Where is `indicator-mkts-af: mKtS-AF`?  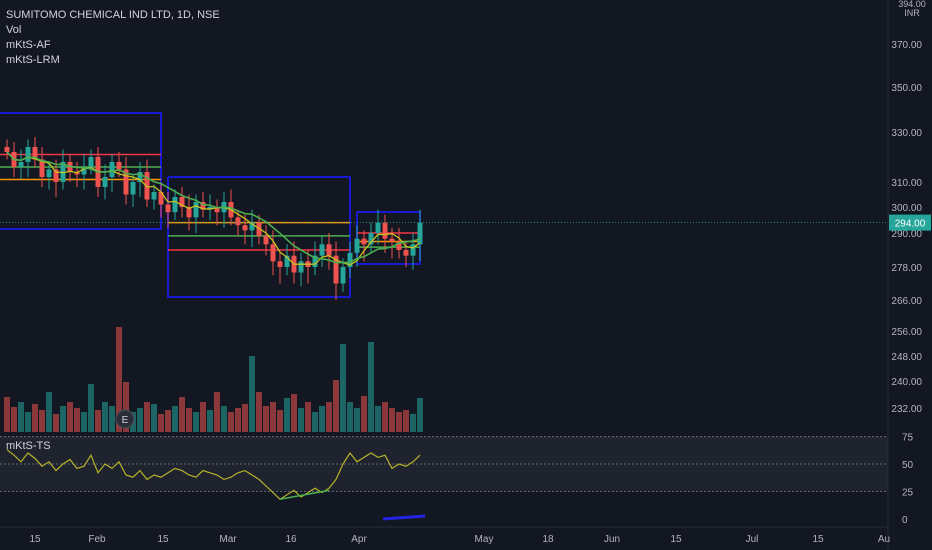
indicator-mkts-af: mKtS-AF is located at coordinates (28, 45).